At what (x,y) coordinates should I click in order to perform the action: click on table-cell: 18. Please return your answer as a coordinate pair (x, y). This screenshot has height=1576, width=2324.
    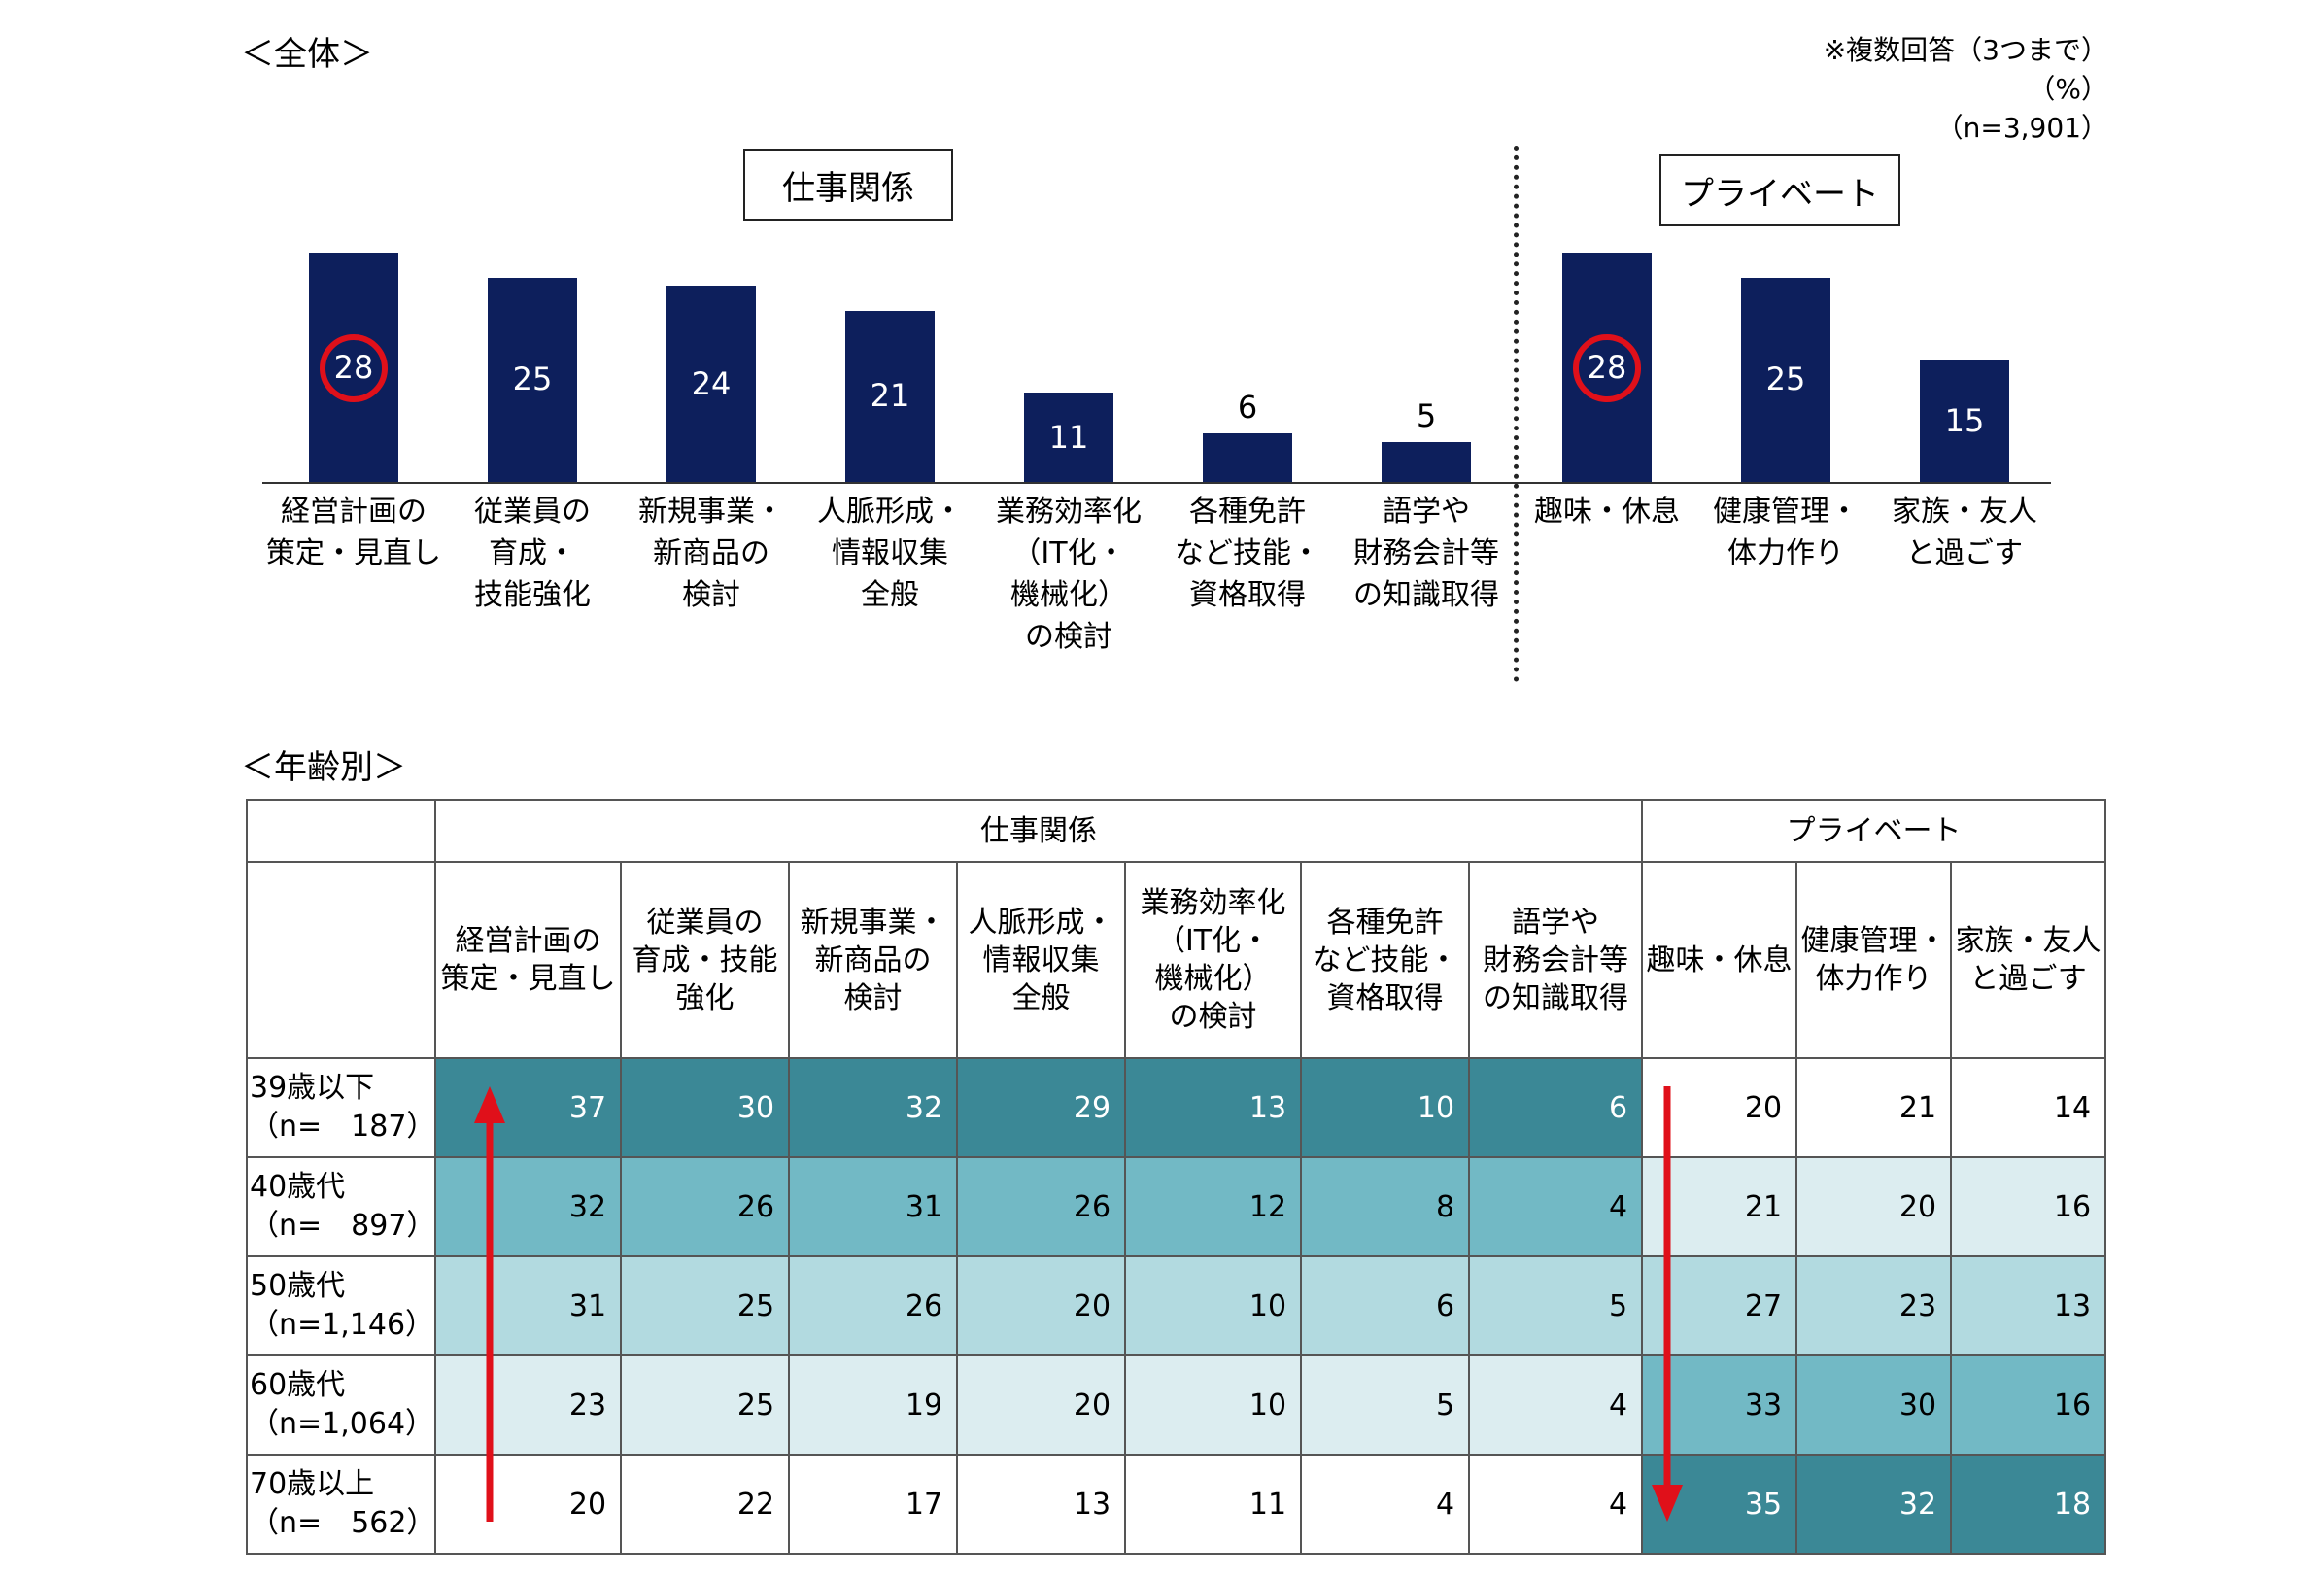
    Looking at the image, I should click on (2028, 1504).